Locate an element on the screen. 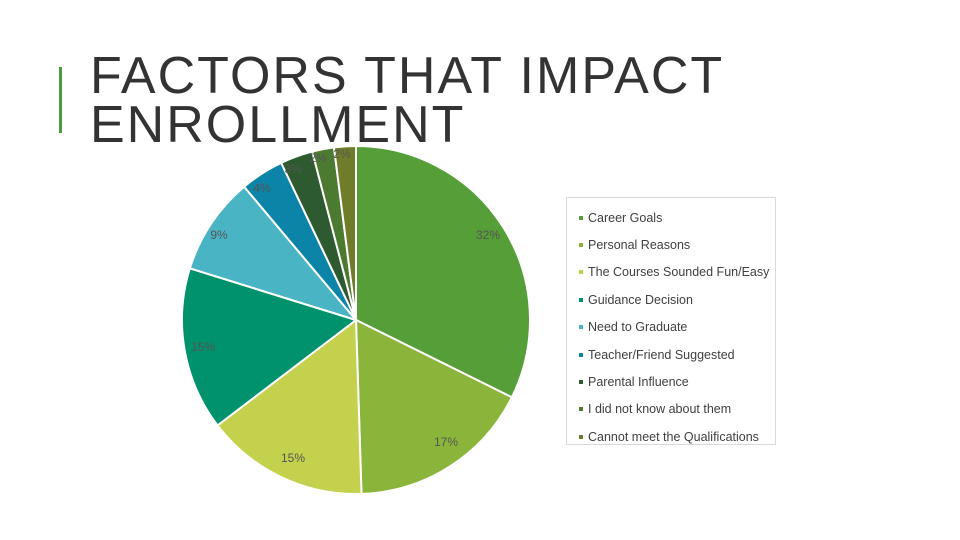 This screenshot has height=540, width=960. legend-label: Teacher/Friend Suggested is located at coordinates (661, 354).